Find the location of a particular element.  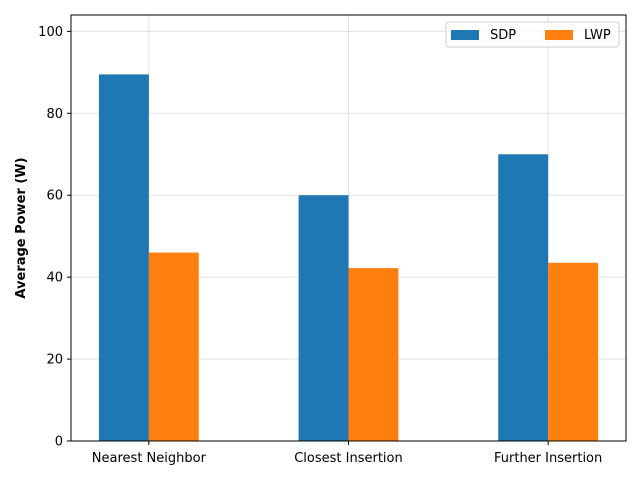

legend: SDP LWP is located at coordinates (532, 34).